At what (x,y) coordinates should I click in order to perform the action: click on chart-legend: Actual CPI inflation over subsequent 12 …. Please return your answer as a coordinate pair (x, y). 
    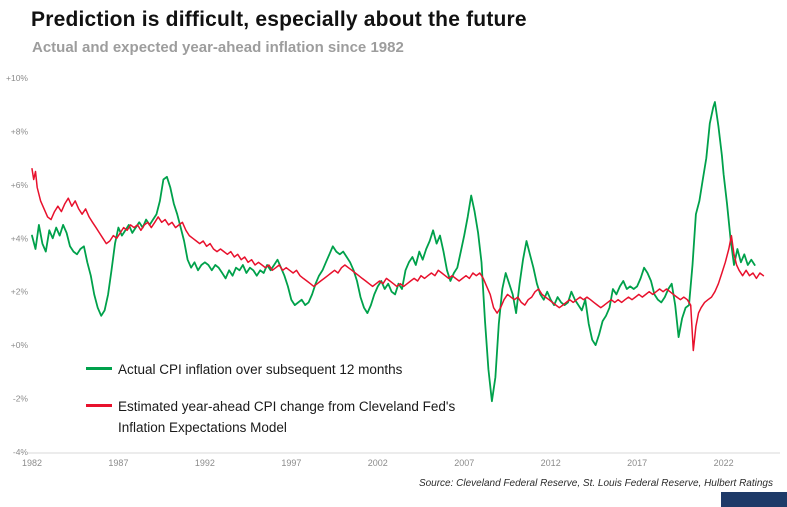
    Looking at the image, I should click on (270, 407).